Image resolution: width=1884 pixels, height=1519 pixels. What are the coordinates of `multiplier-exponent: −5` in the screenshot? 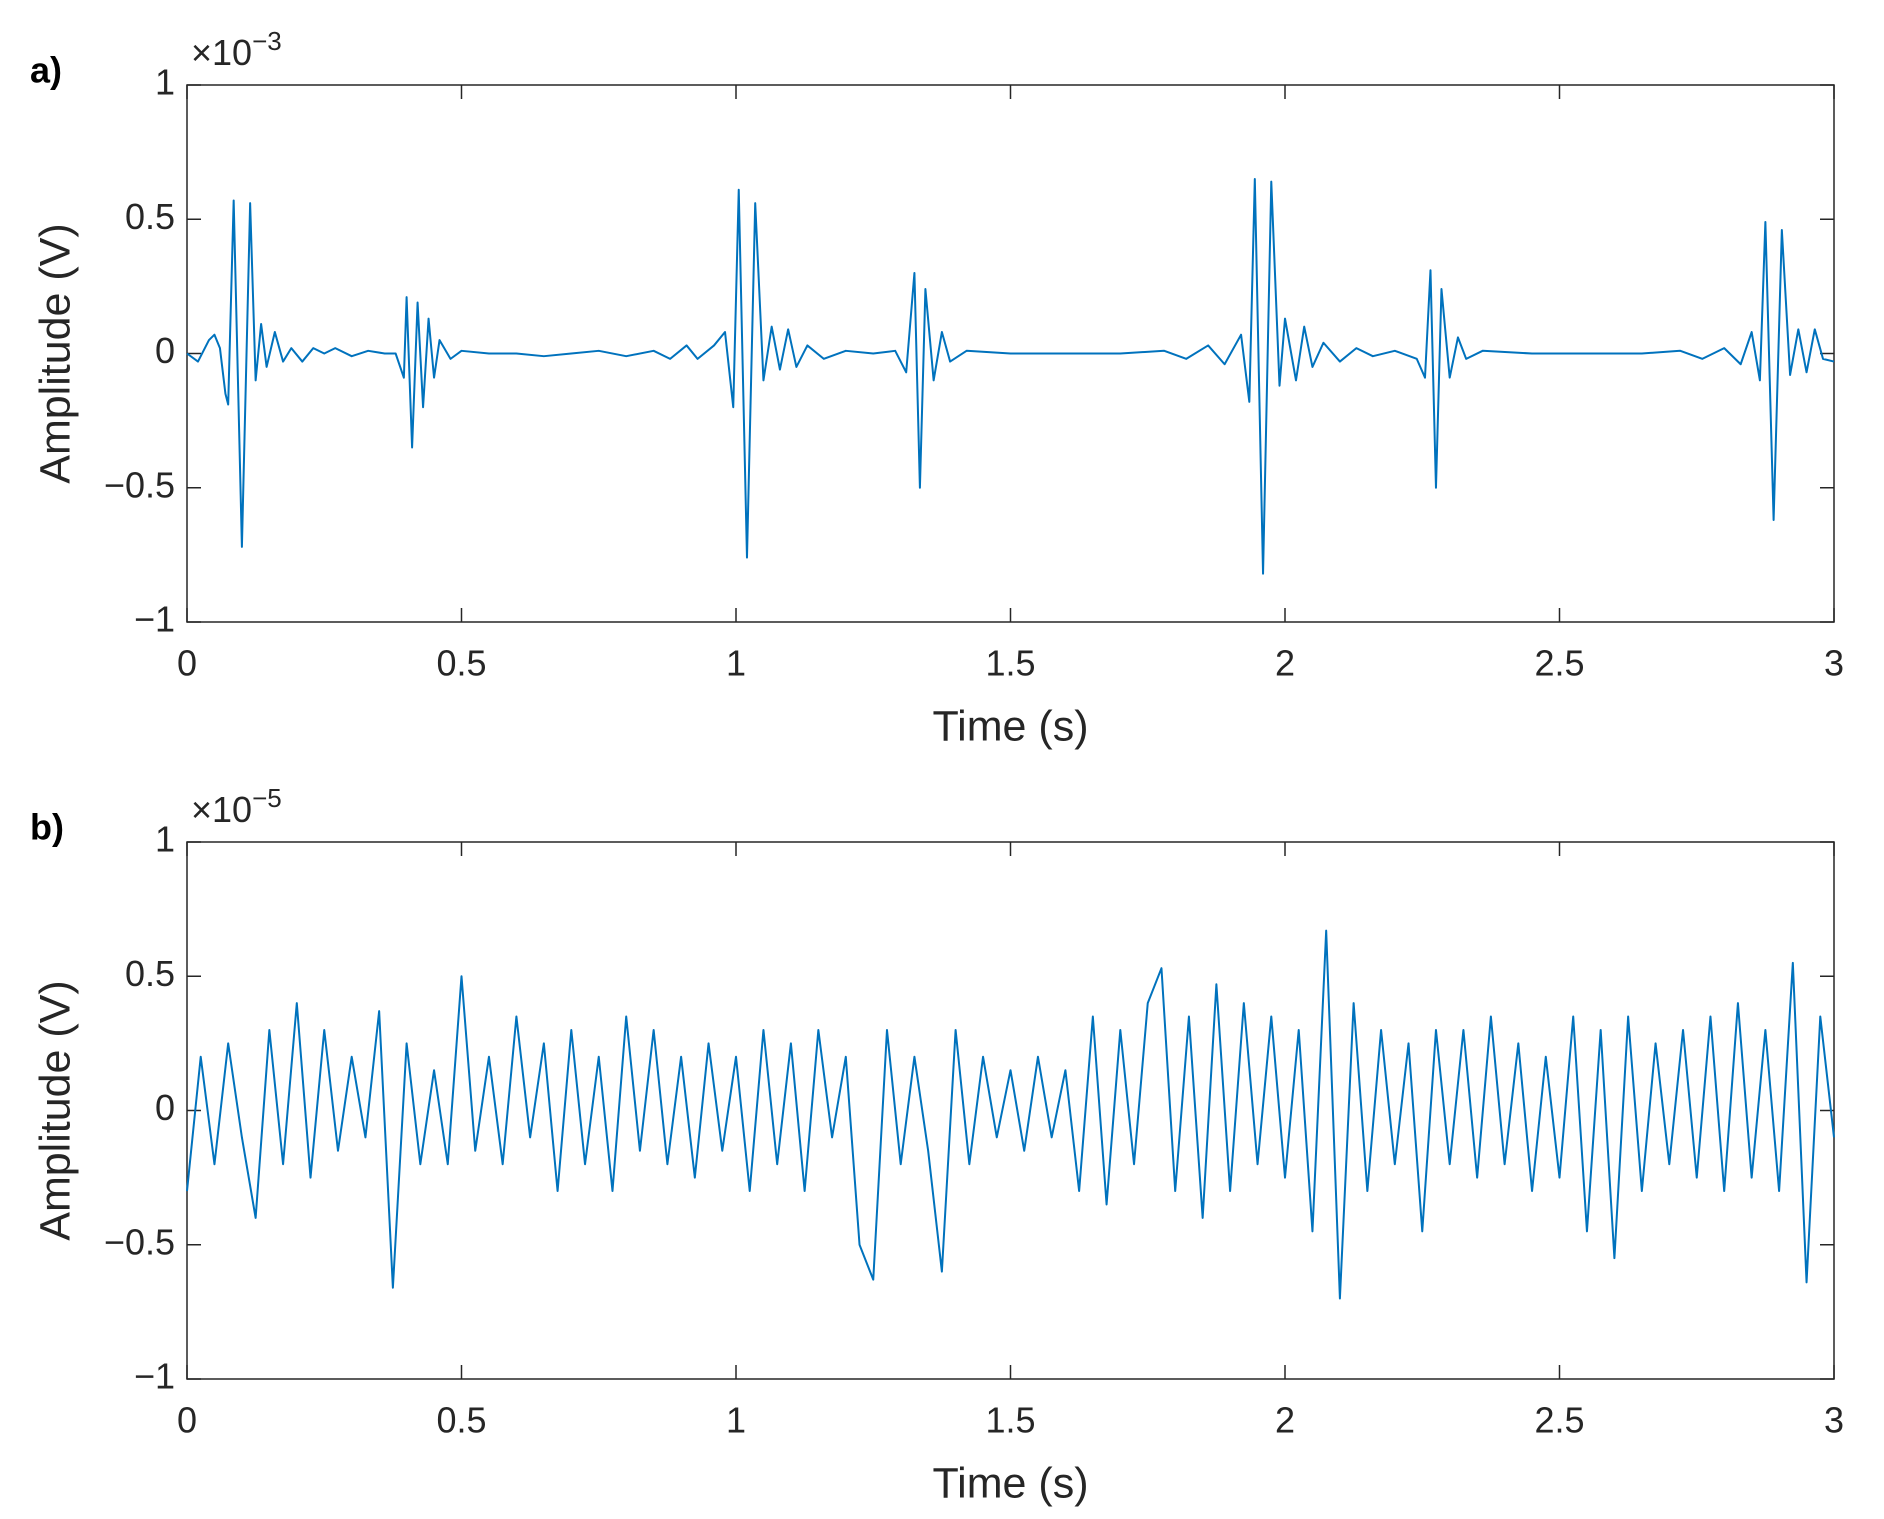 It's located at (267, 798).